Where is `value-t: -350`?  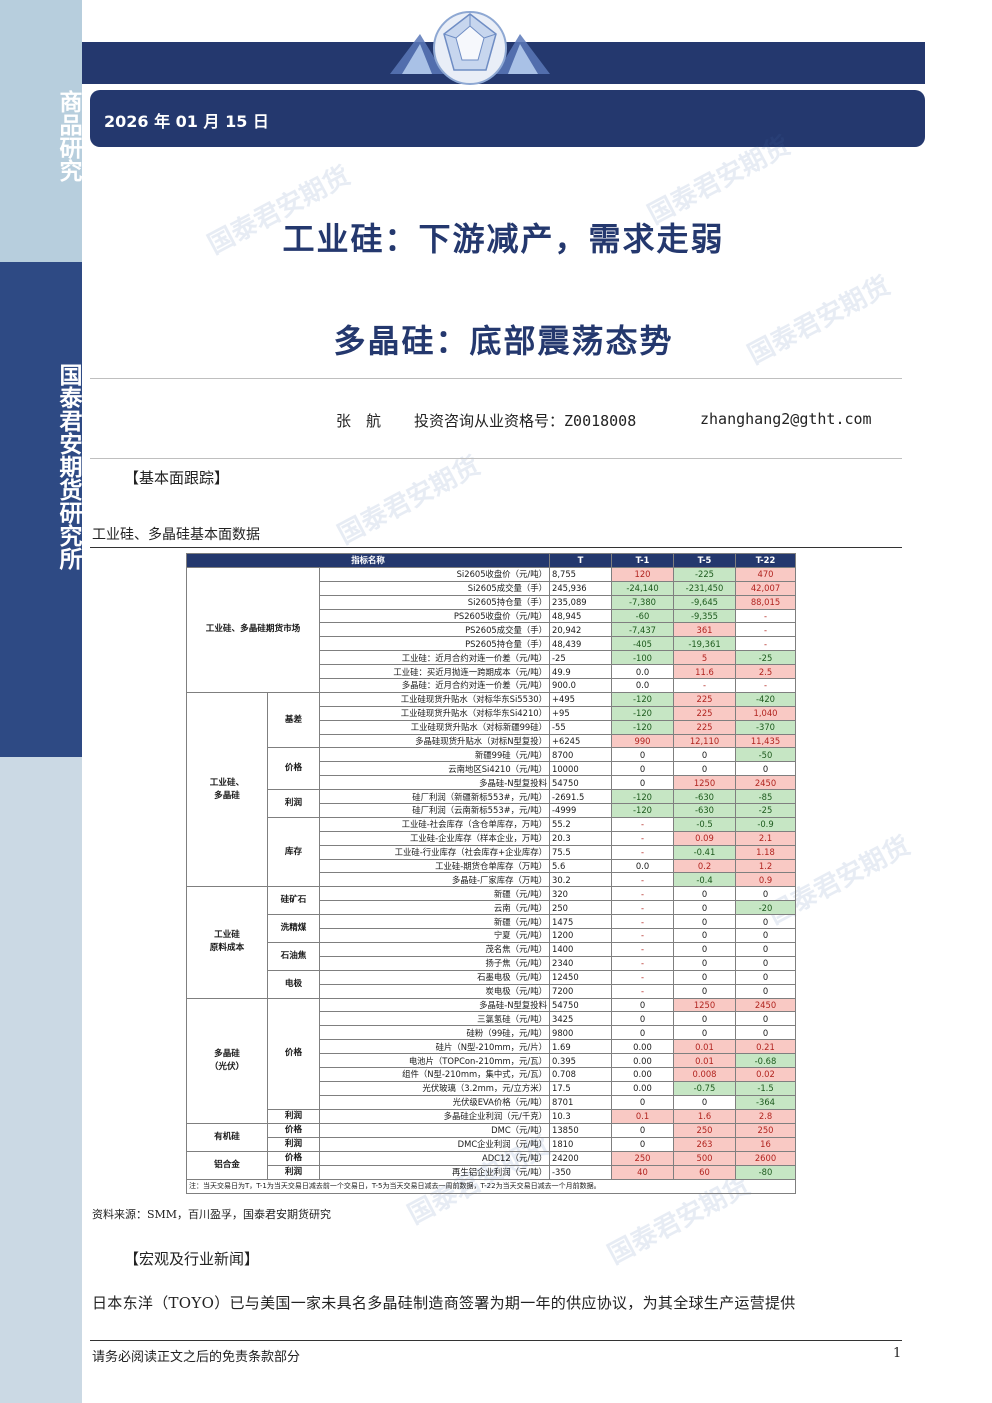 value-t: -350 is located at coordinates (580, 1172).